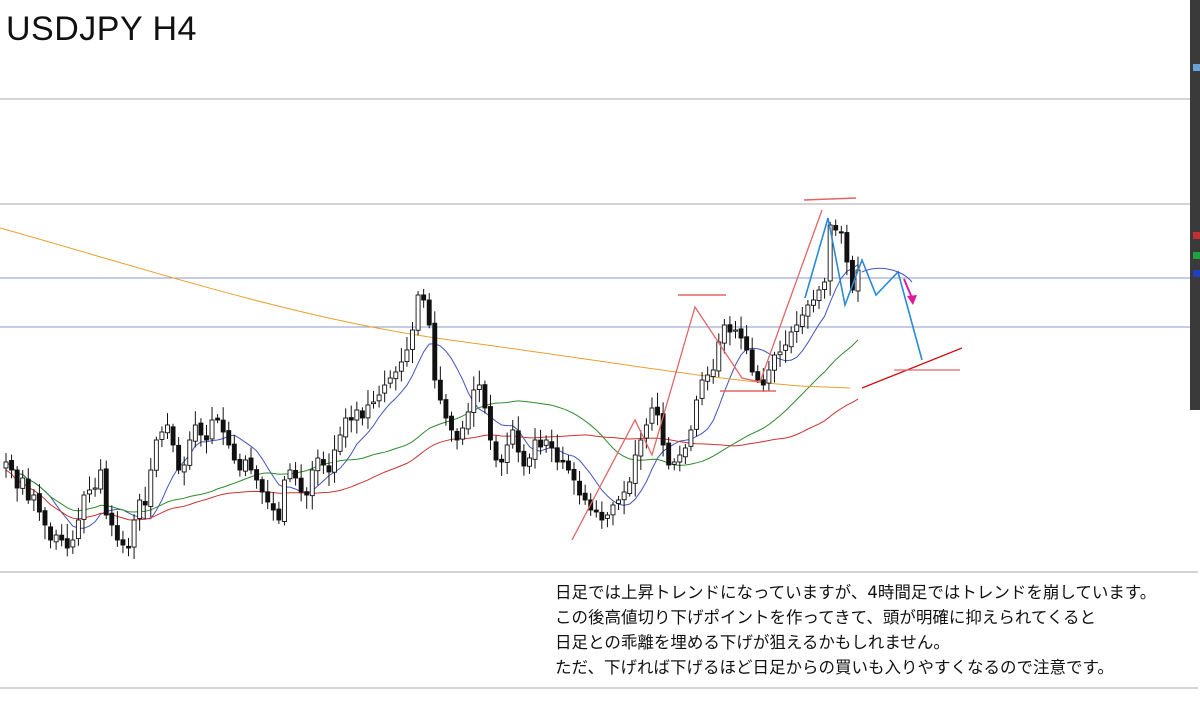 Image resolution: width=1200 pixels, height=714 pixels. I want to click on trendline-red, so click(912, 368).